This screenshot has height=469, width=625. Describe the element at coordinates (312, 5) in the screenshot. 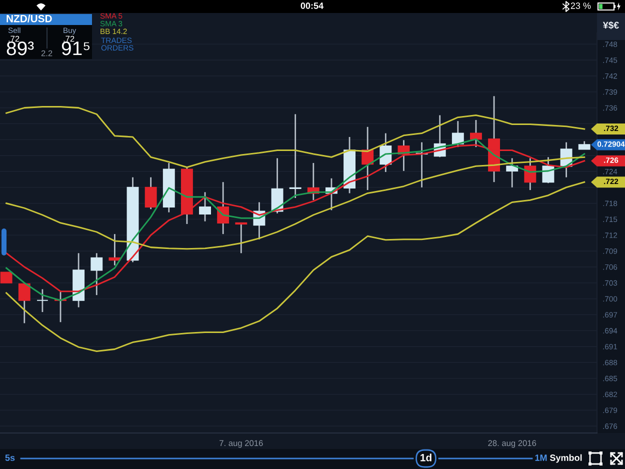

I see `text: 00:54` at that location.